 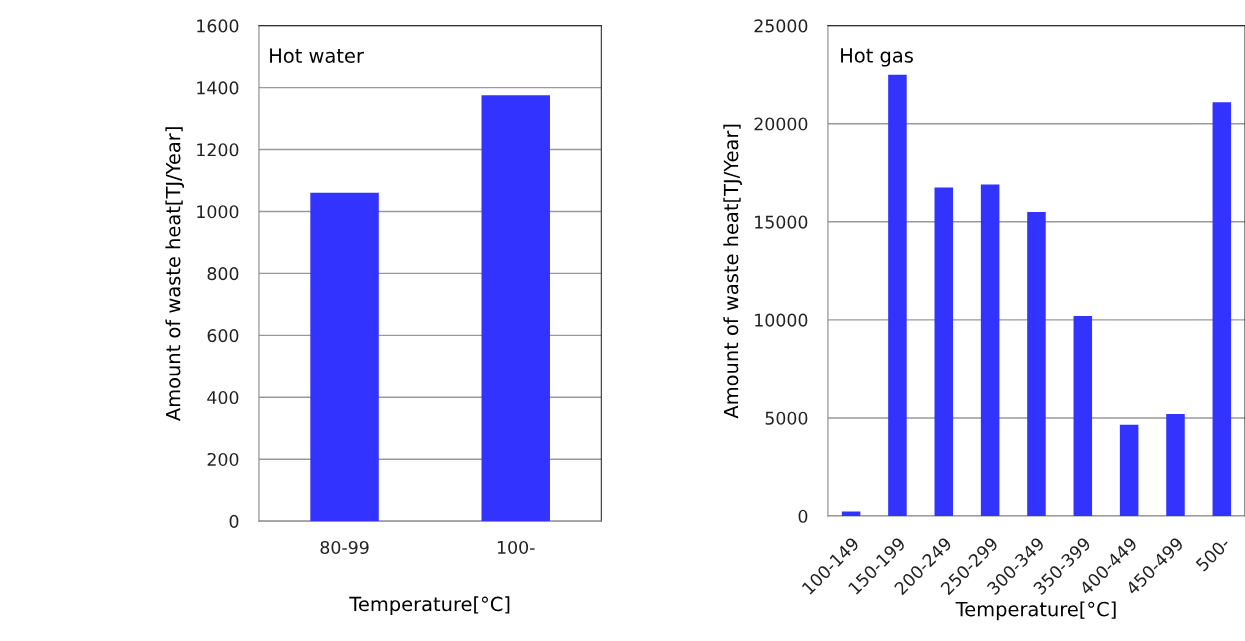 What do you see at coordinates (223, 336) in the screenshot?
I see `y-tick-label: 600` at bounding box center [223, 336].